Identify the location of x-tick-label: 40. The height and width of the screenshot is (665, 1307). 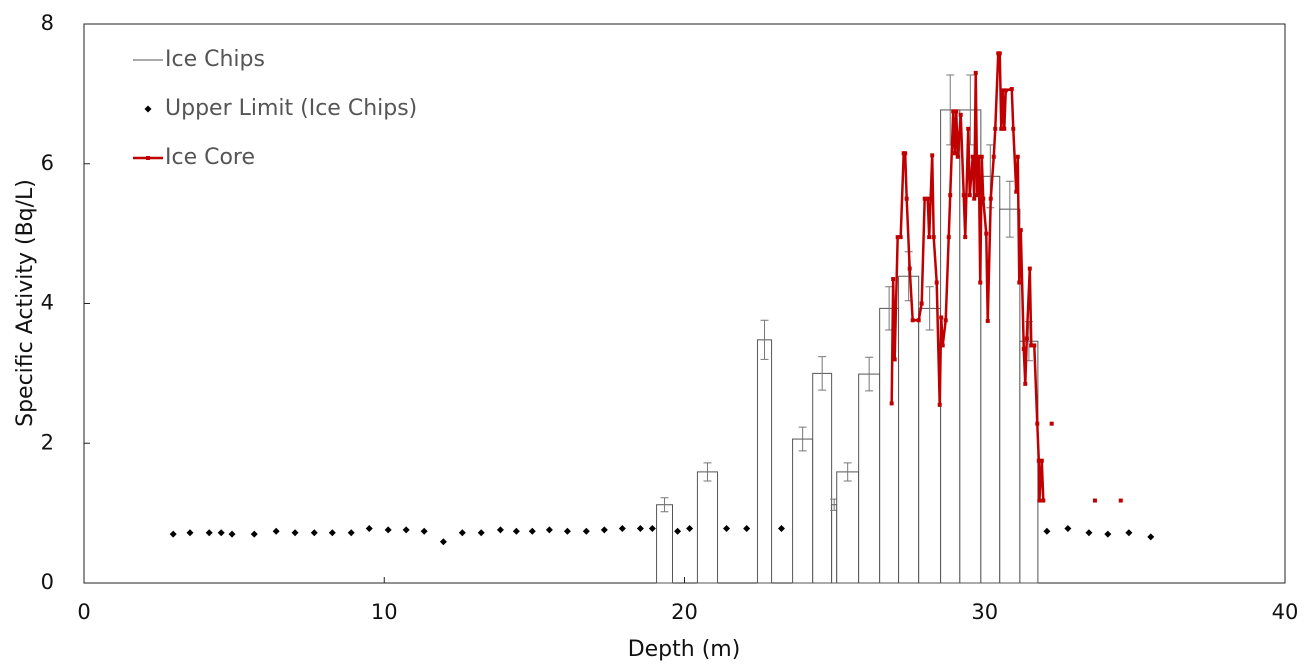
(1285, 612).